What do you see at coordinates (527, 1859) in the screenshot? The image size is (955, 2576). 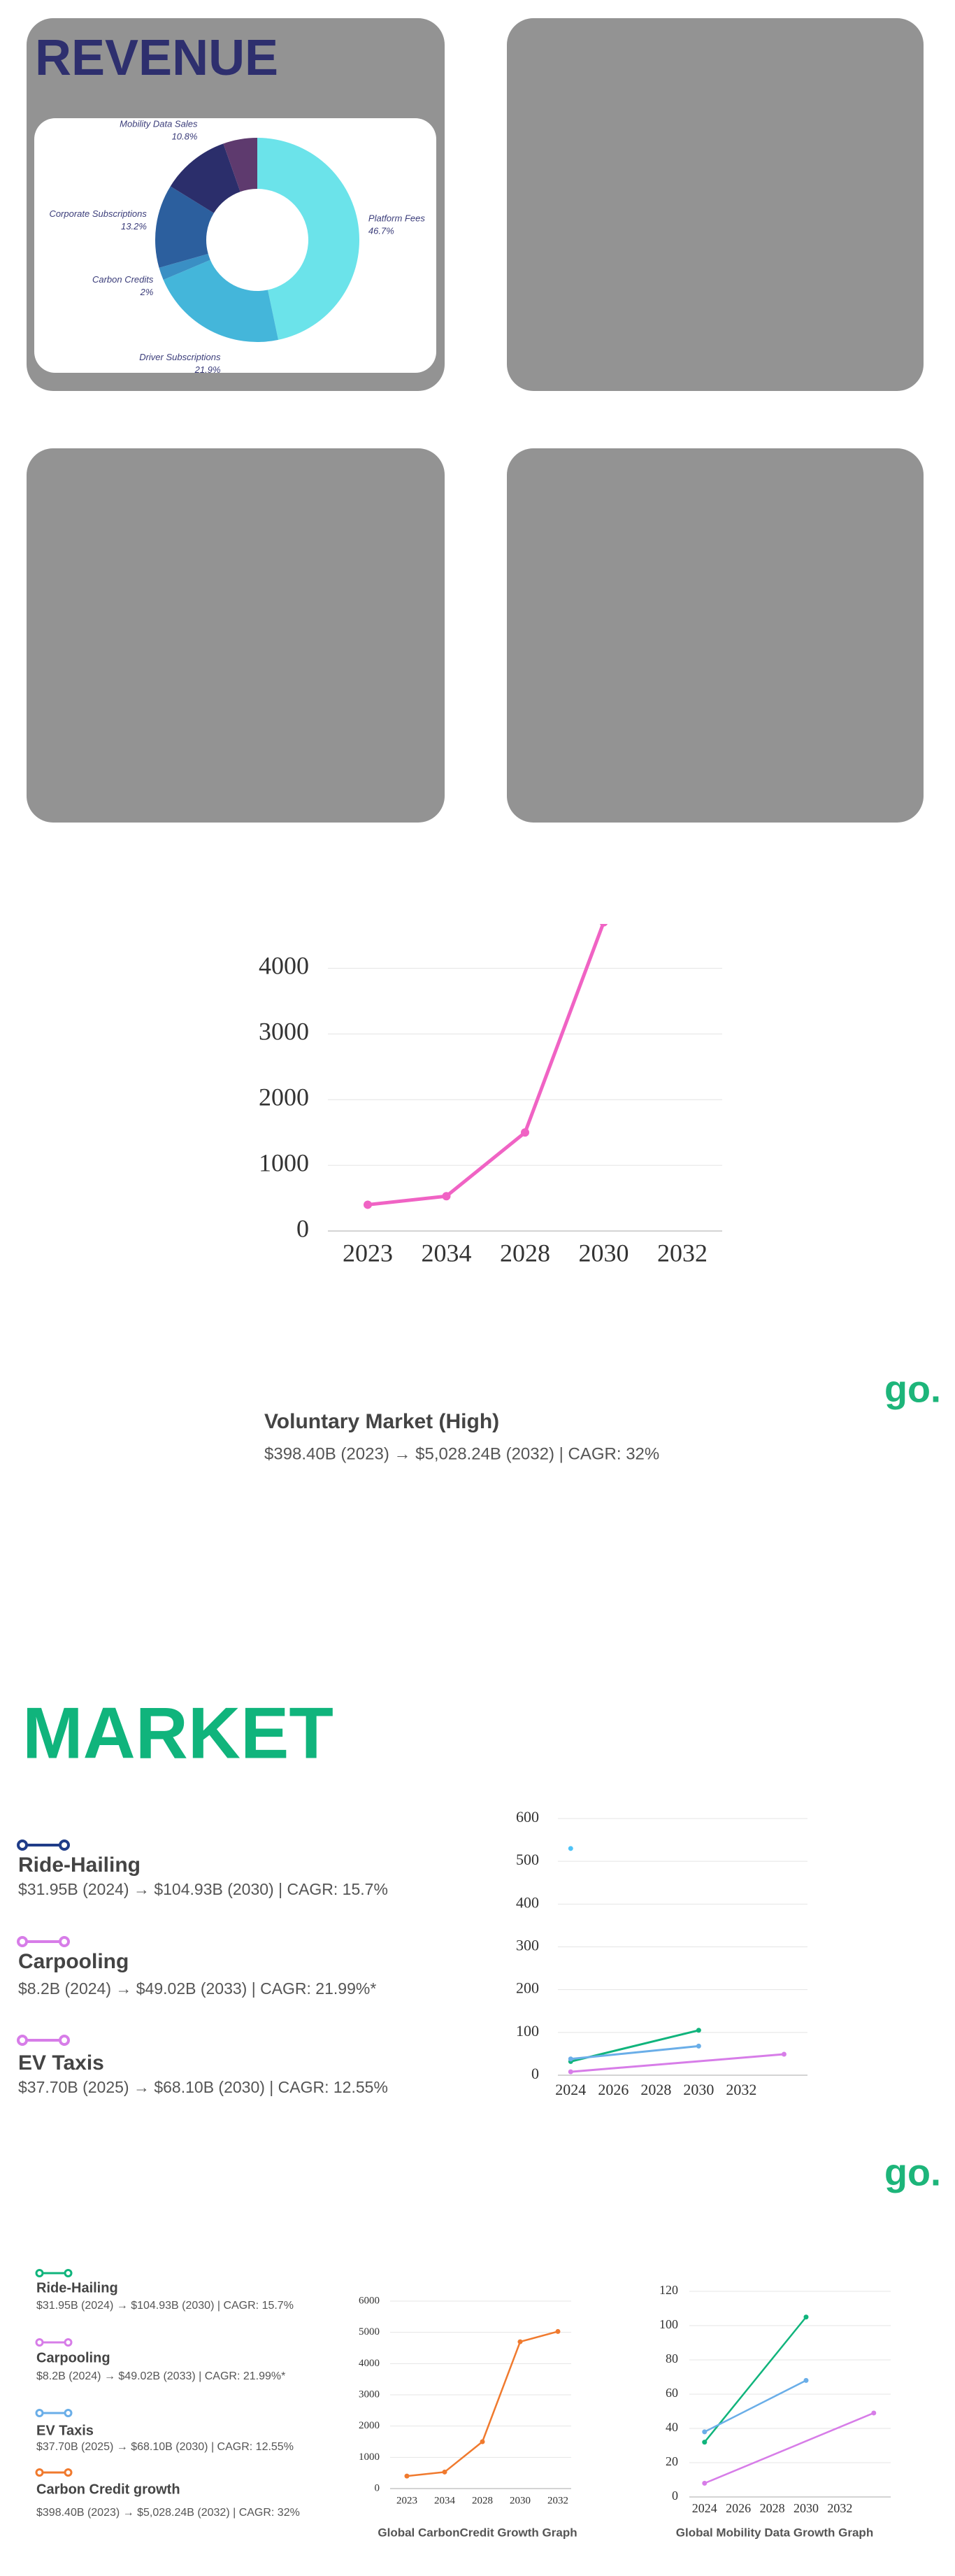 I see `y-tick-label: 500` at bounding box center [527, 1859].